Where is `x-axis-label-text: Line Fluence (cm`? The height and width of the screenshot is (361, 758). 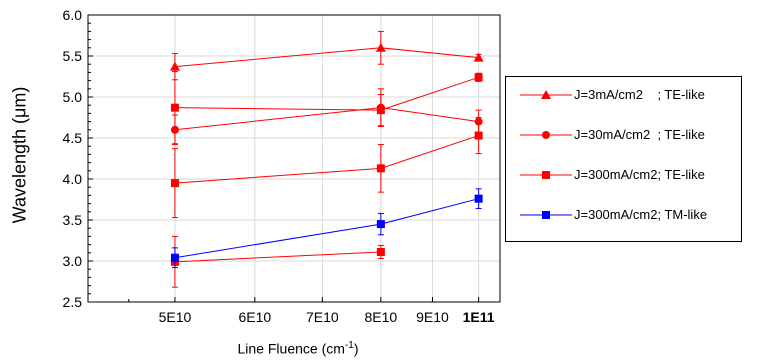
x-axis-label-text: Line Fluence (cm is located at coordinates (291, 348).